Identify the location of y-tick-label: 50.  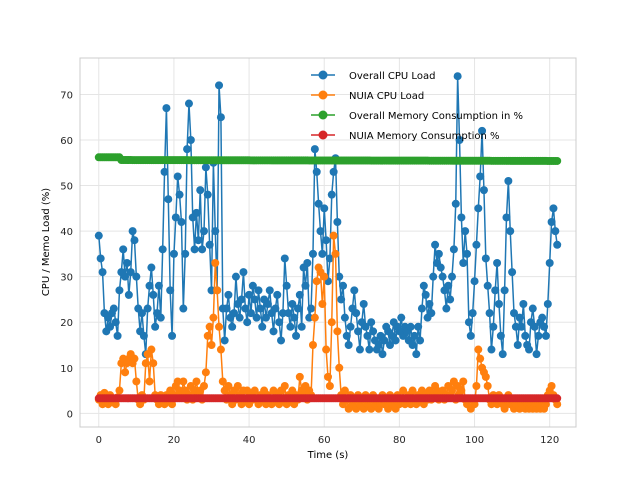
(66, 187).